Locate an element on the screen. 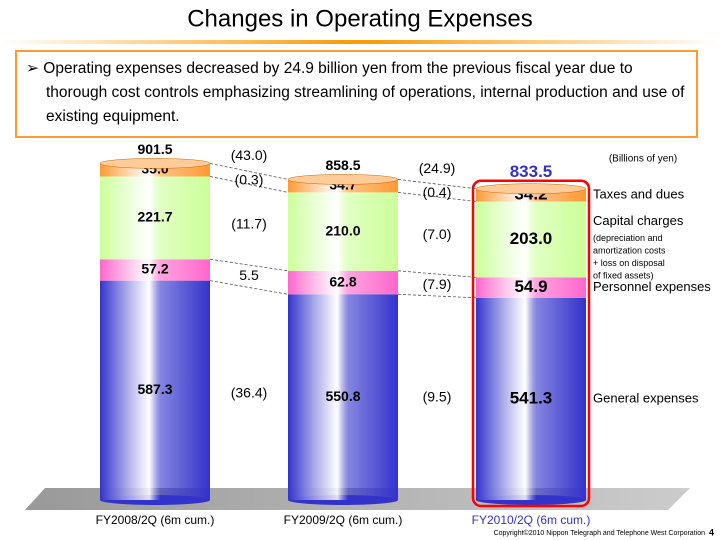 The image size is (720, 540). segment-label: 62.8 is located at coordinates (342, 281).